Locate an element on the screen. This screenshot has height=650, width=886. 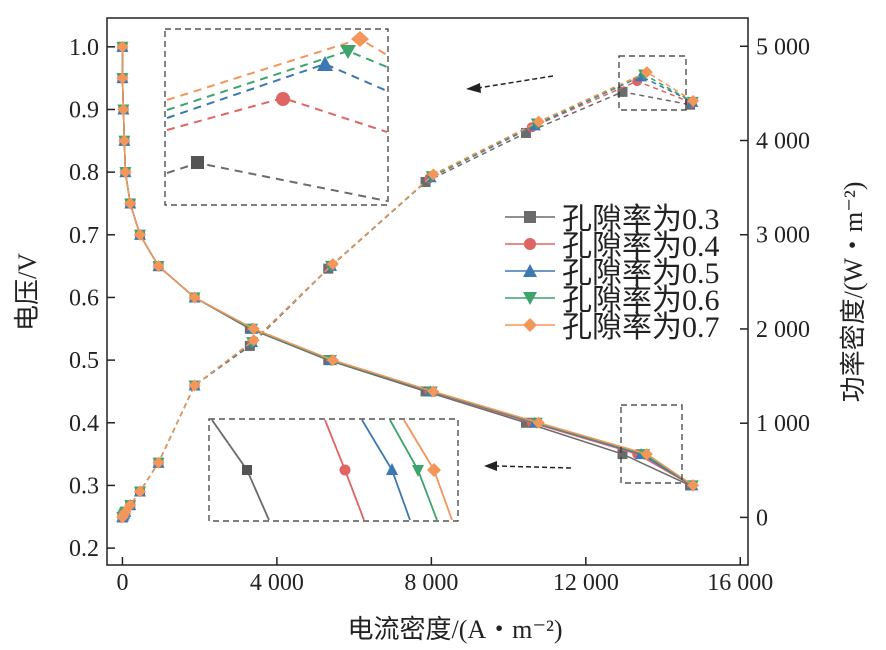
legend-label: 孔隙率为0.3 is located at coordinates (641, 219).